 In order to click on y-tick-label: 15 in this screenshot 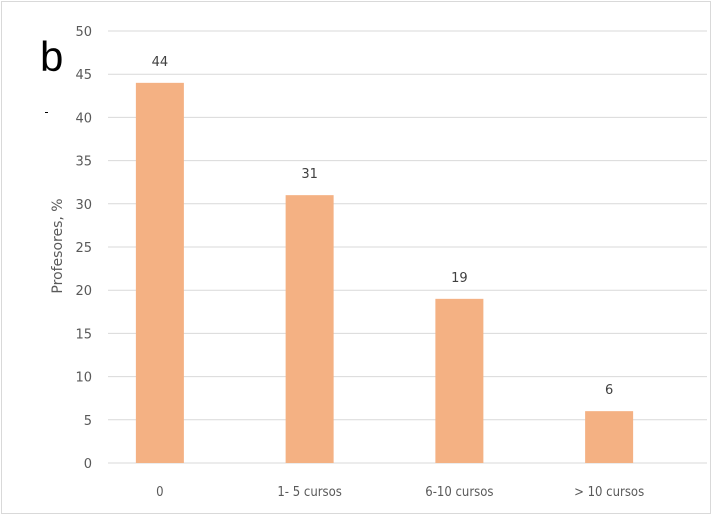, I will do `click(83, 334)`.